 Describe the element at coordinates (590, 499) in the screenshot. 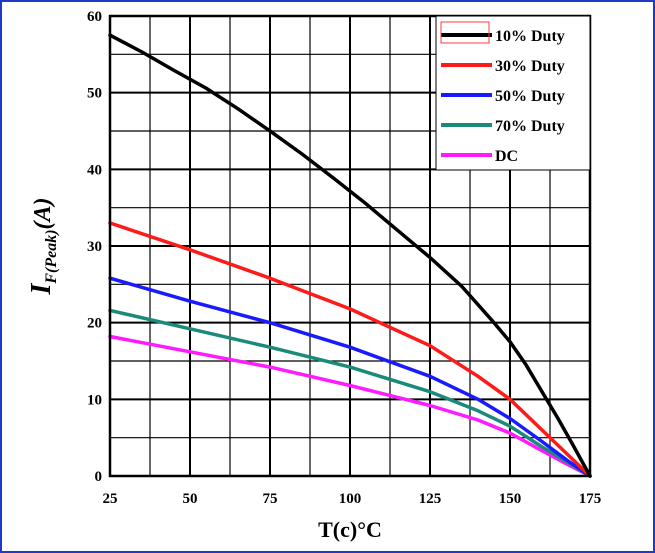

I see `x-tick-label: 175` at that location.